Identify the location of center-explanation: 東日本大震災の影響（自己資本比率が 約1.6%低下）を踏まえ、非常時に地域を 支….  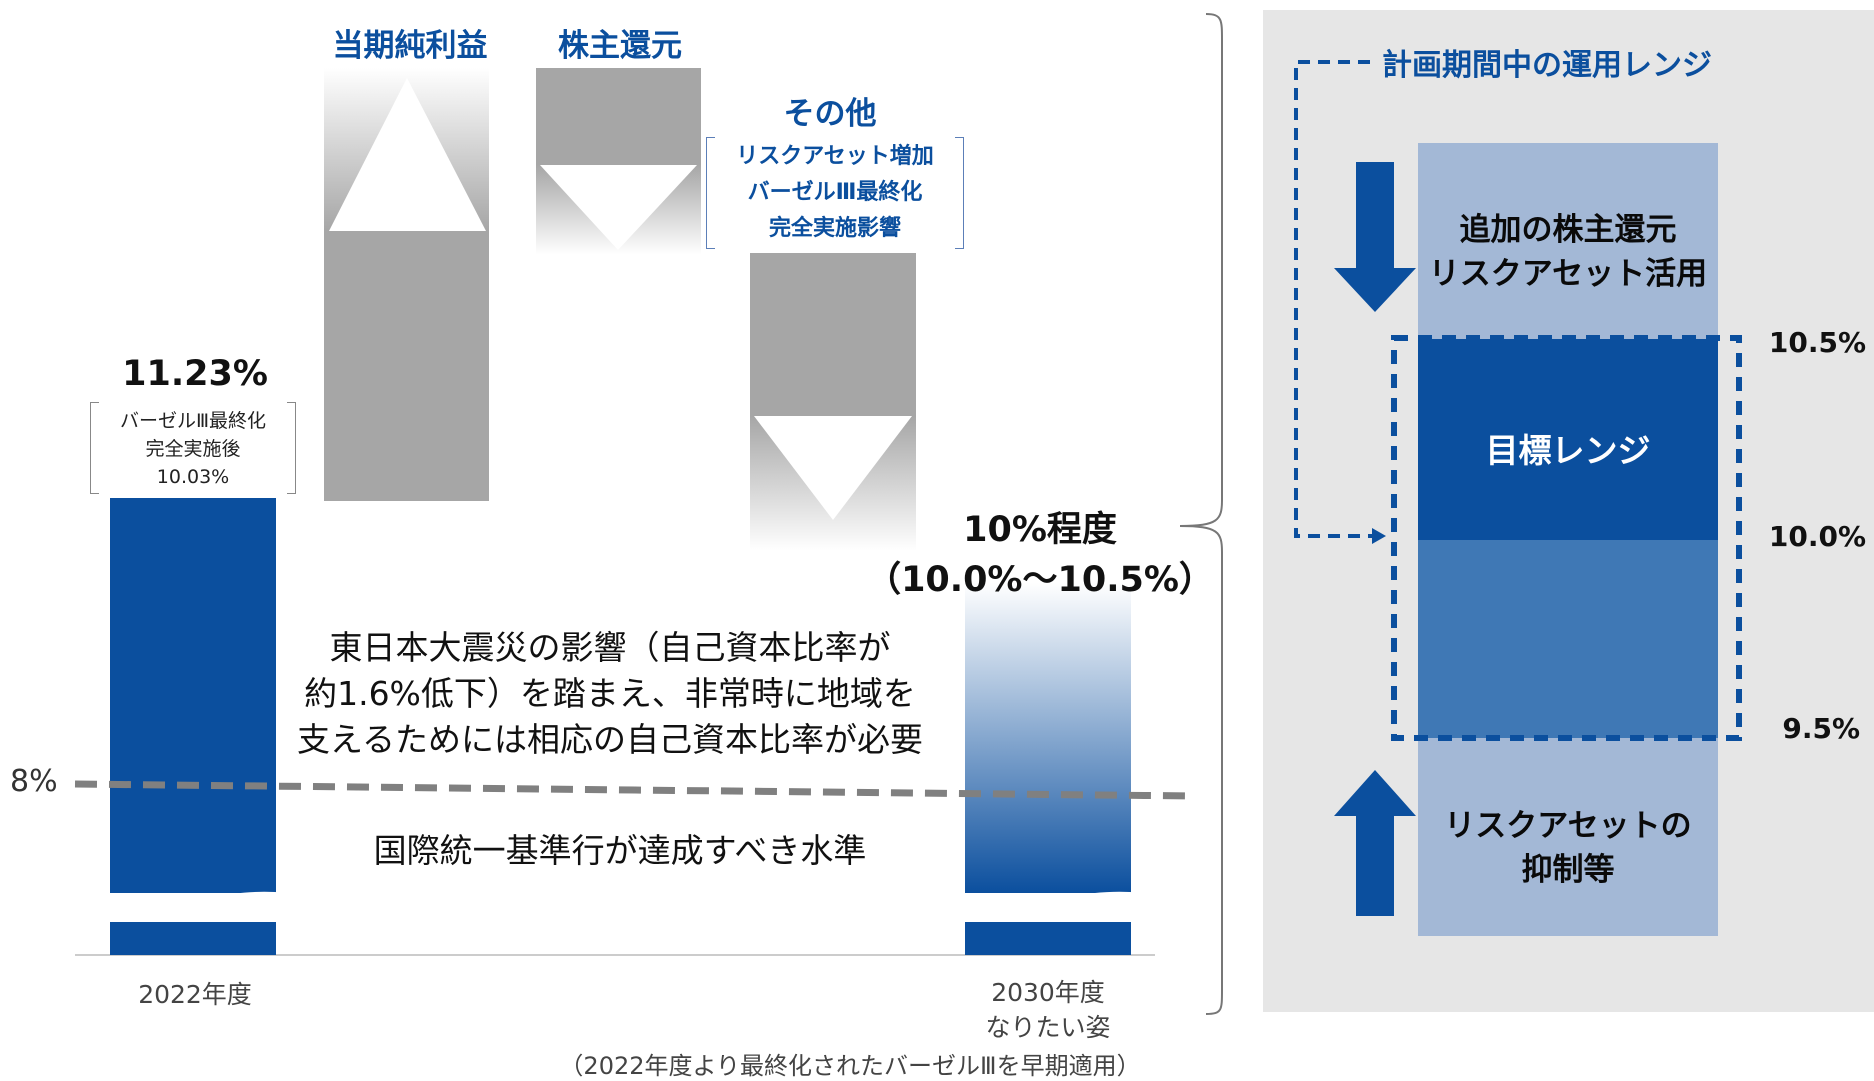
(610, 694).